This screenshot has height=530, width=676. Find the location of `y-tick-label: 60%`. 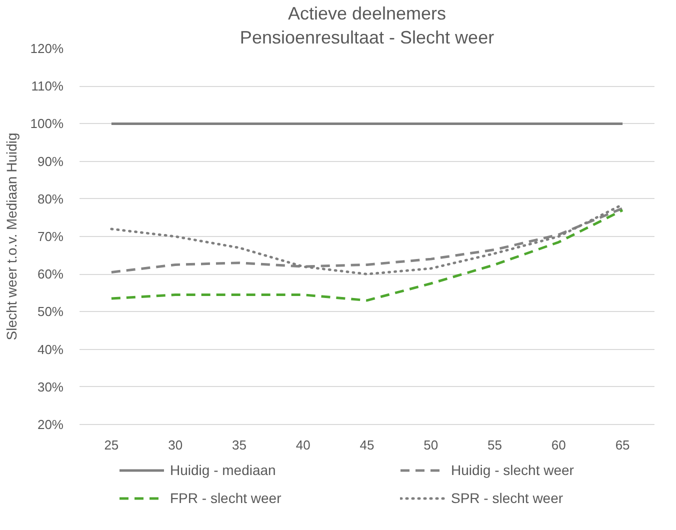

y-tick-label: 60% is located at coordinates (50, 274).